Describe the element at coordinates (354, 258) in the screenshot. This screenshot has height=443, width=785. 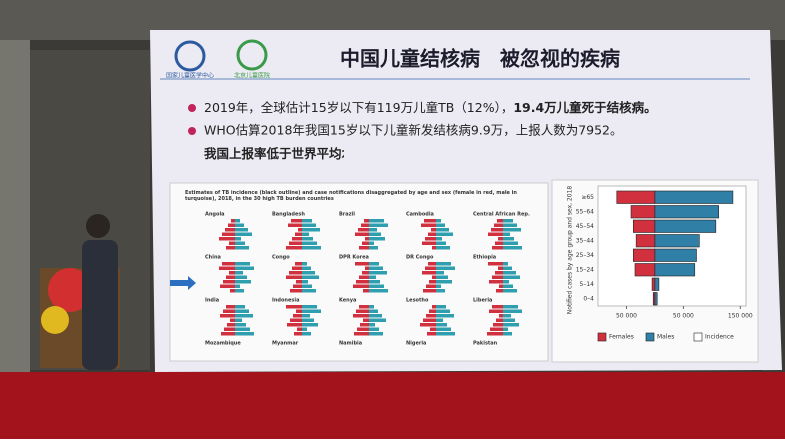
I see `country-label: DPR Korea` at that location.